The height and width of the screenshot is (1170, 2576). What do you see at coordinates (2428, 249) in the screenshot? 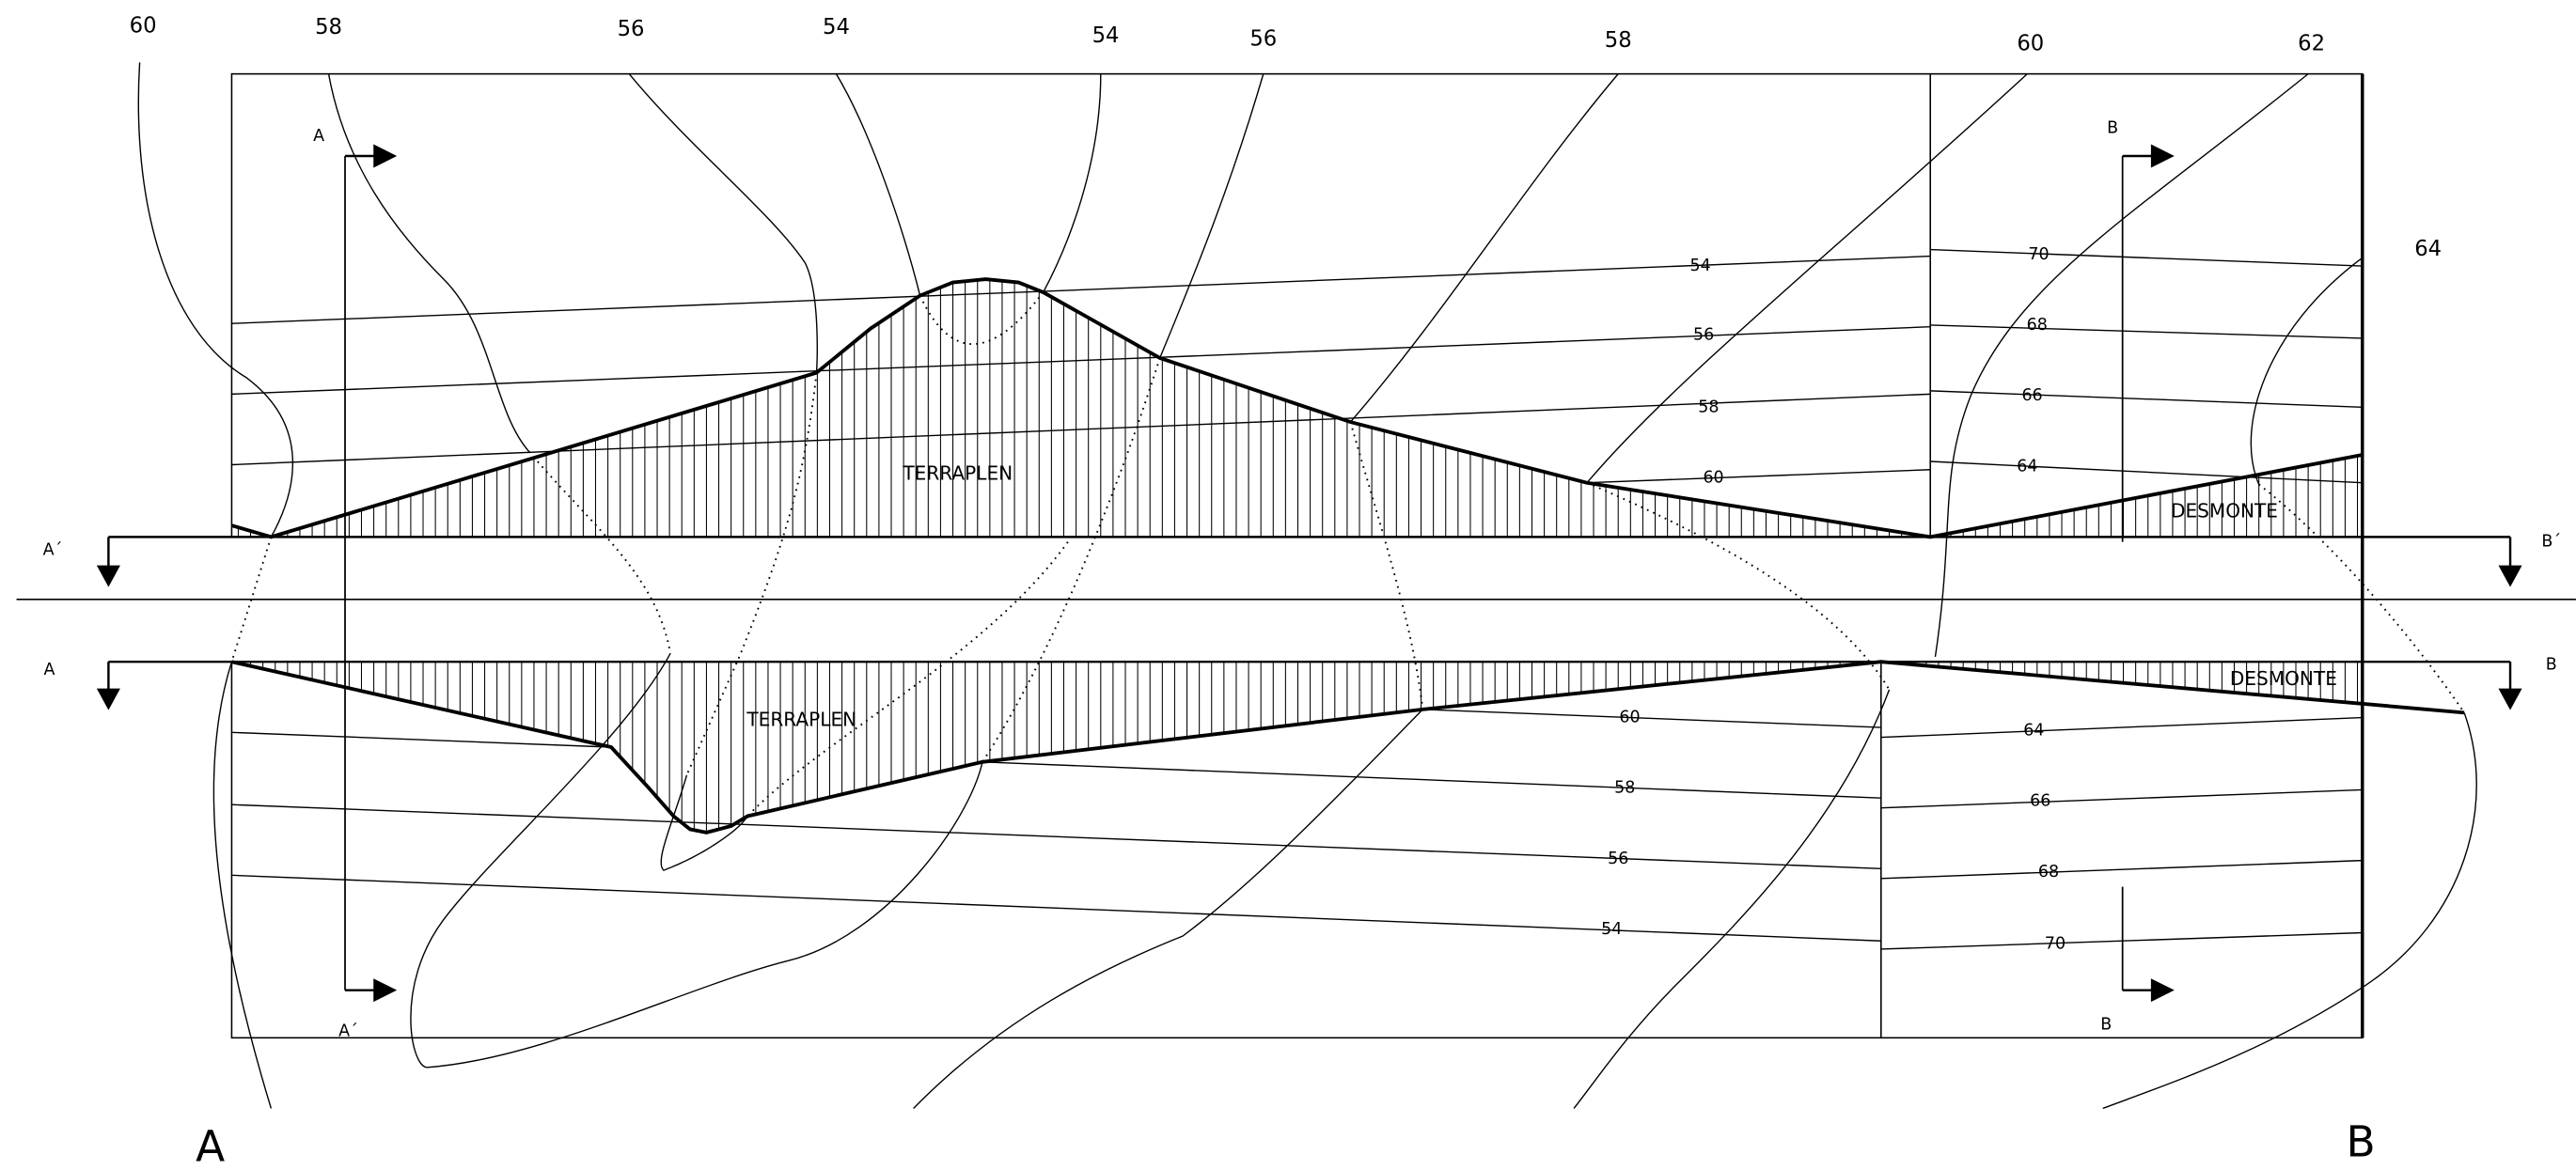
I see `contour-label: 64` at bounding box center [2428, 249].